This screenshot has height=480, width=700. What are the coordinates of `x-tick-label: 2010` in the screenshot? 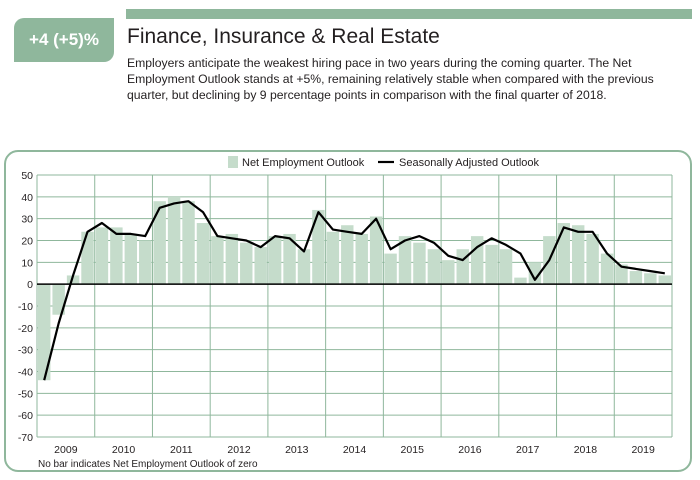 It's located at (124, 450).